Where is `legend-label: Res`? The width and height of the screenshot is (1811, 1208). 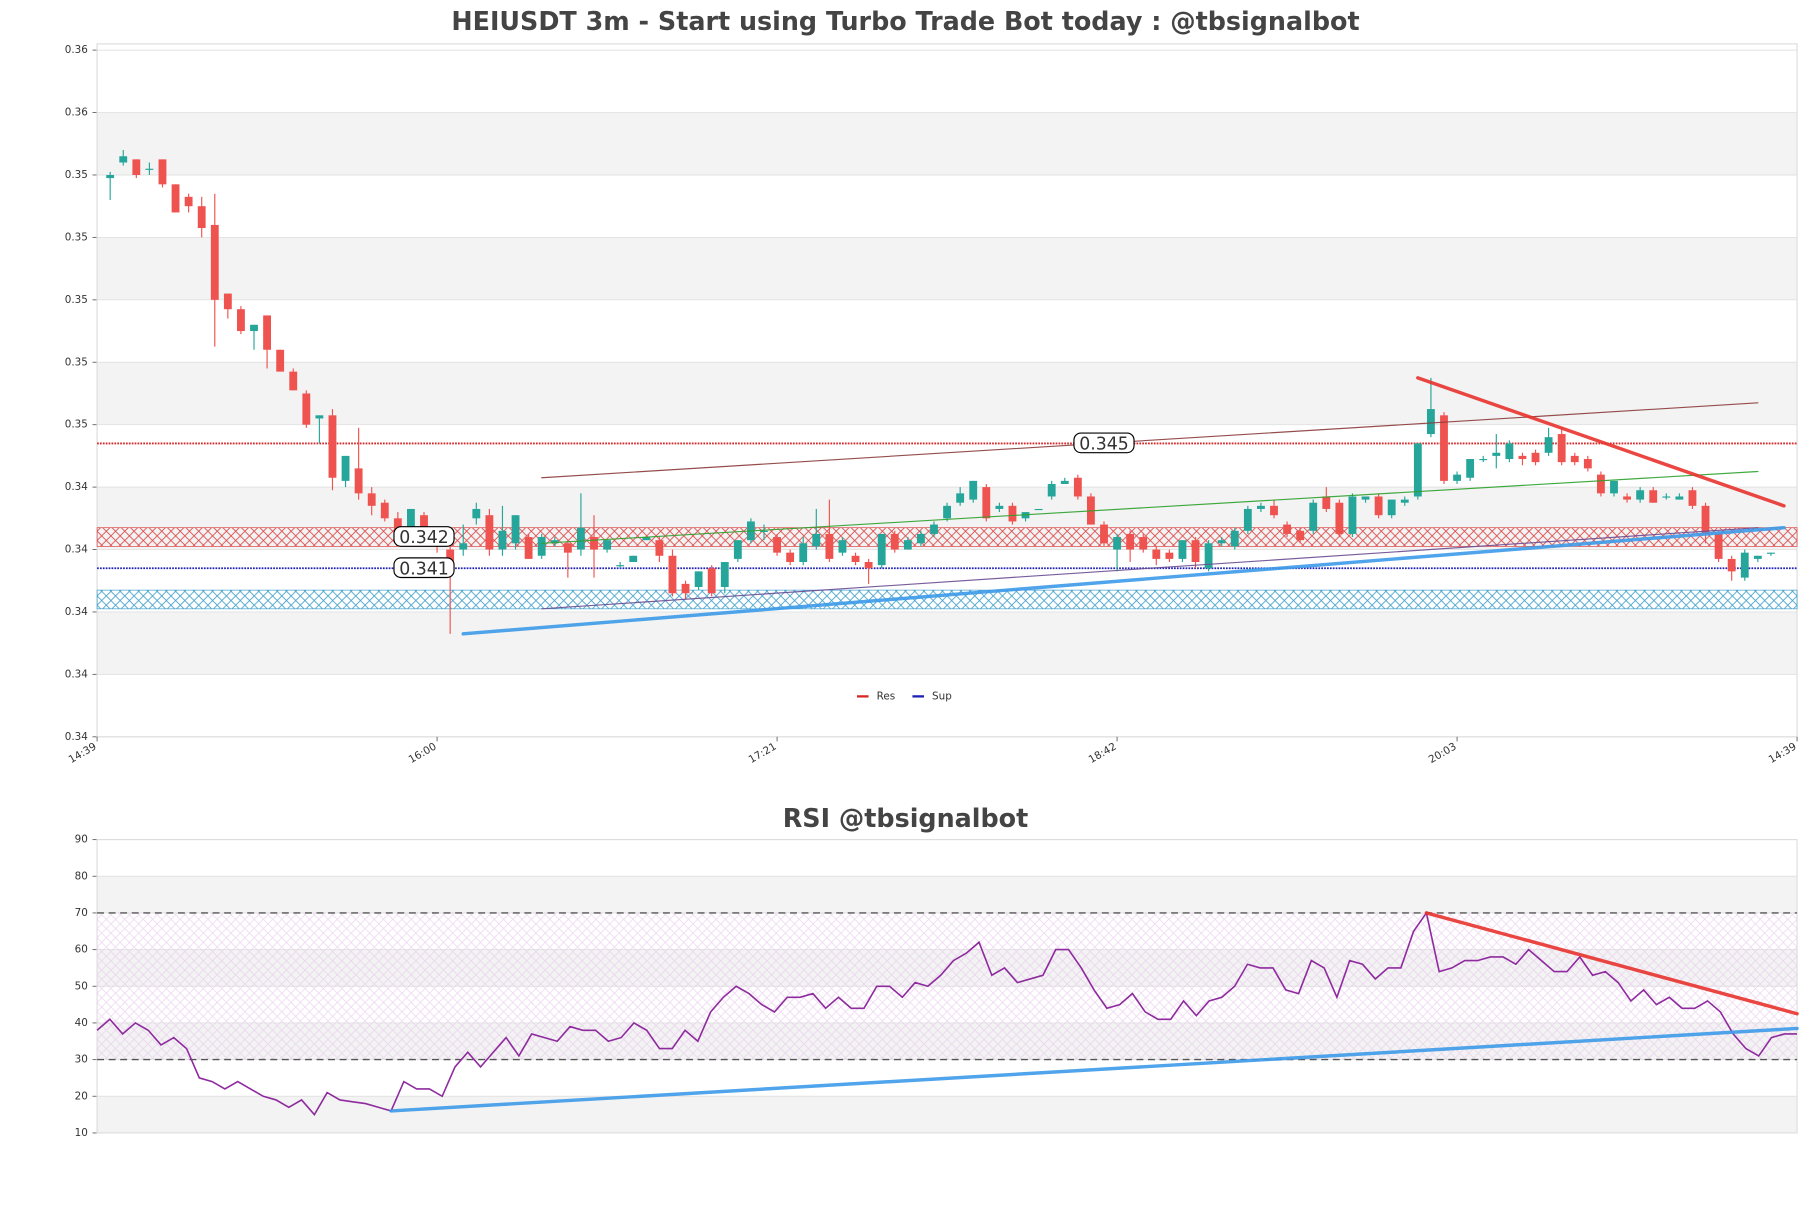
legend-label: Res is located at coordinates (886, 696).